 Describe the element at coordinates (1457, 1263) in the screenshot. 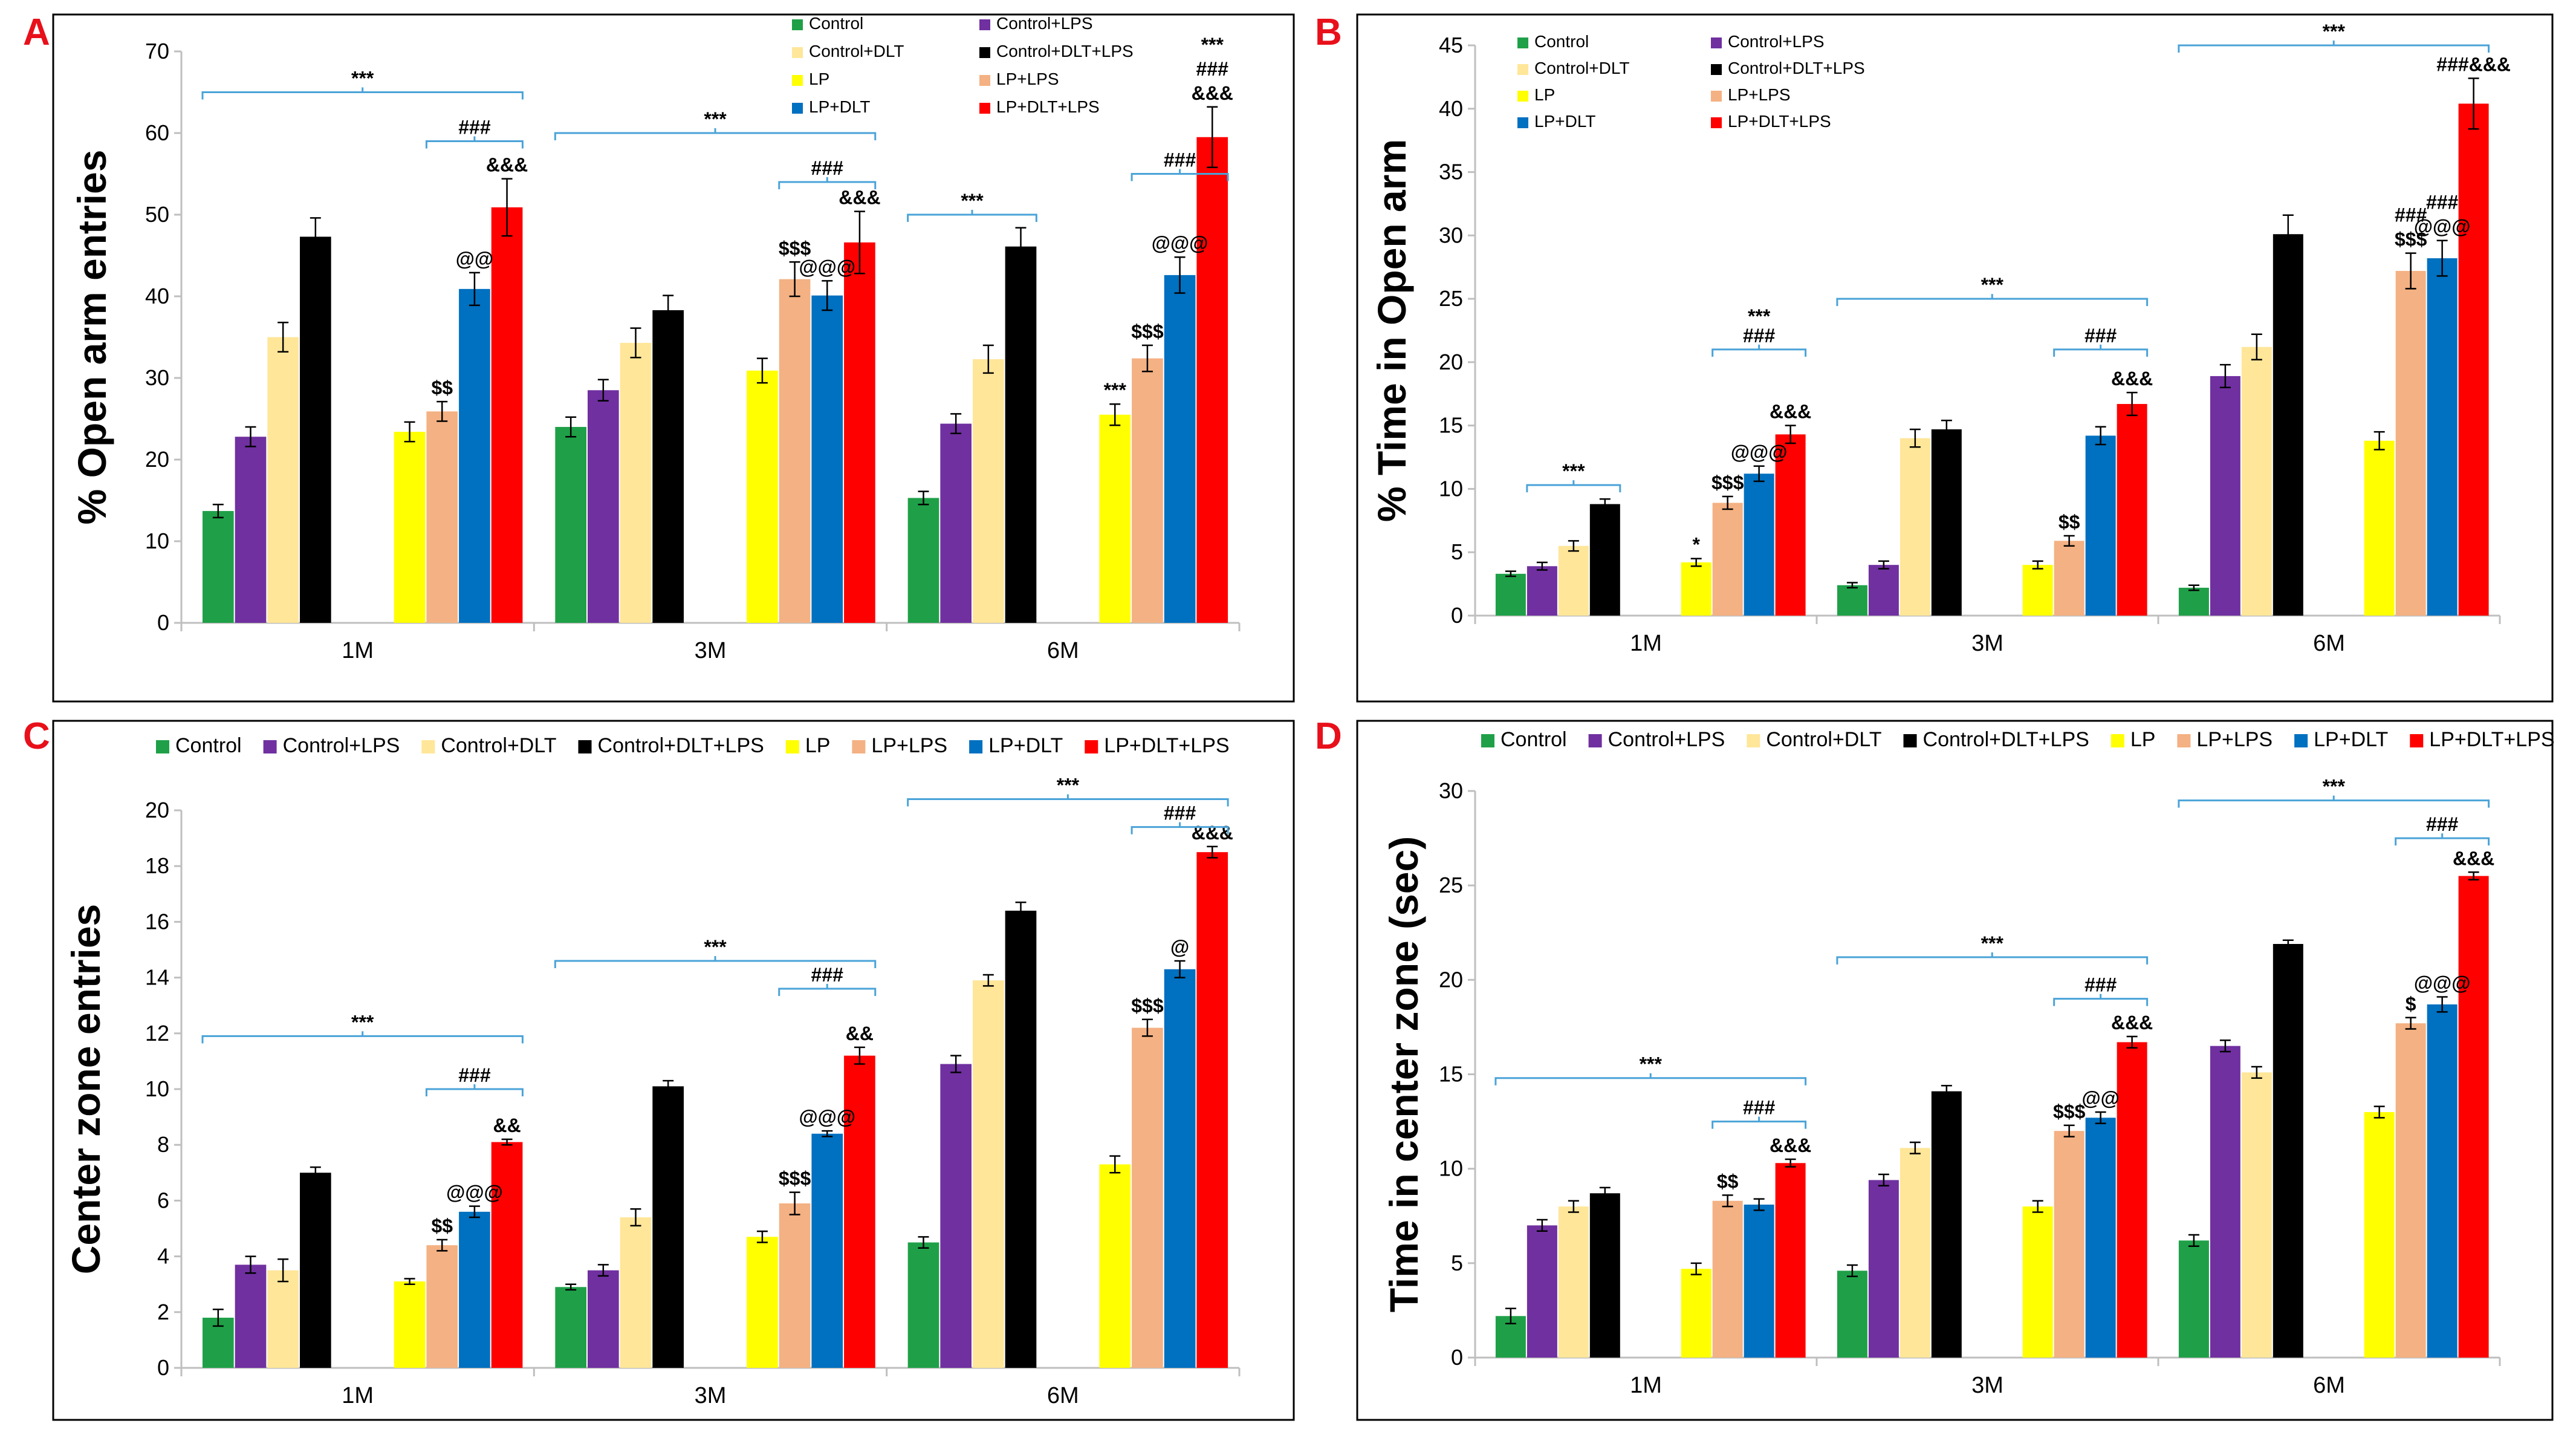

I see `y-tick-label: 5` at that location.